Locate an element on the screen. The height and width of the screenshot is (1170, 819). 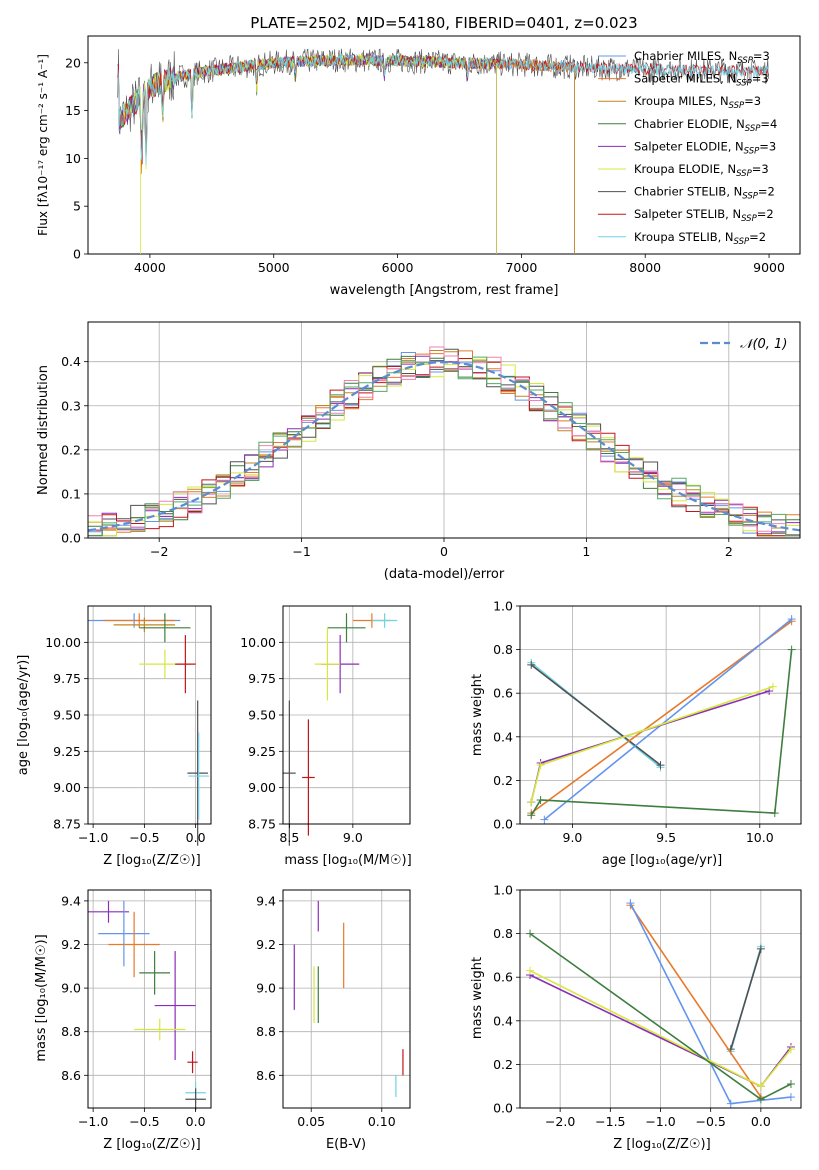
mass-vs-ebv-panel: 0.05 0.10 8.6 8.8 9.0 9.2 9.4 is located at coordinates (333, 1009).